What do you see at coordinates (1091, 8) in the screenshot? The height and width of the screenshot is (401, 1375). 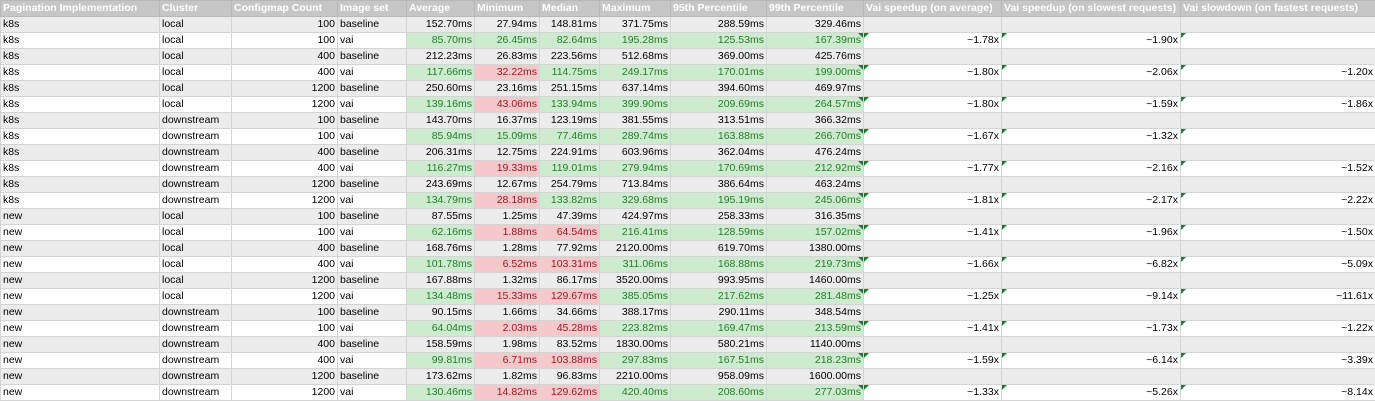 I see `header-vai-speedup-slowest: Vai speedup (on slowest requests)` at bounding box center [1091, 8].